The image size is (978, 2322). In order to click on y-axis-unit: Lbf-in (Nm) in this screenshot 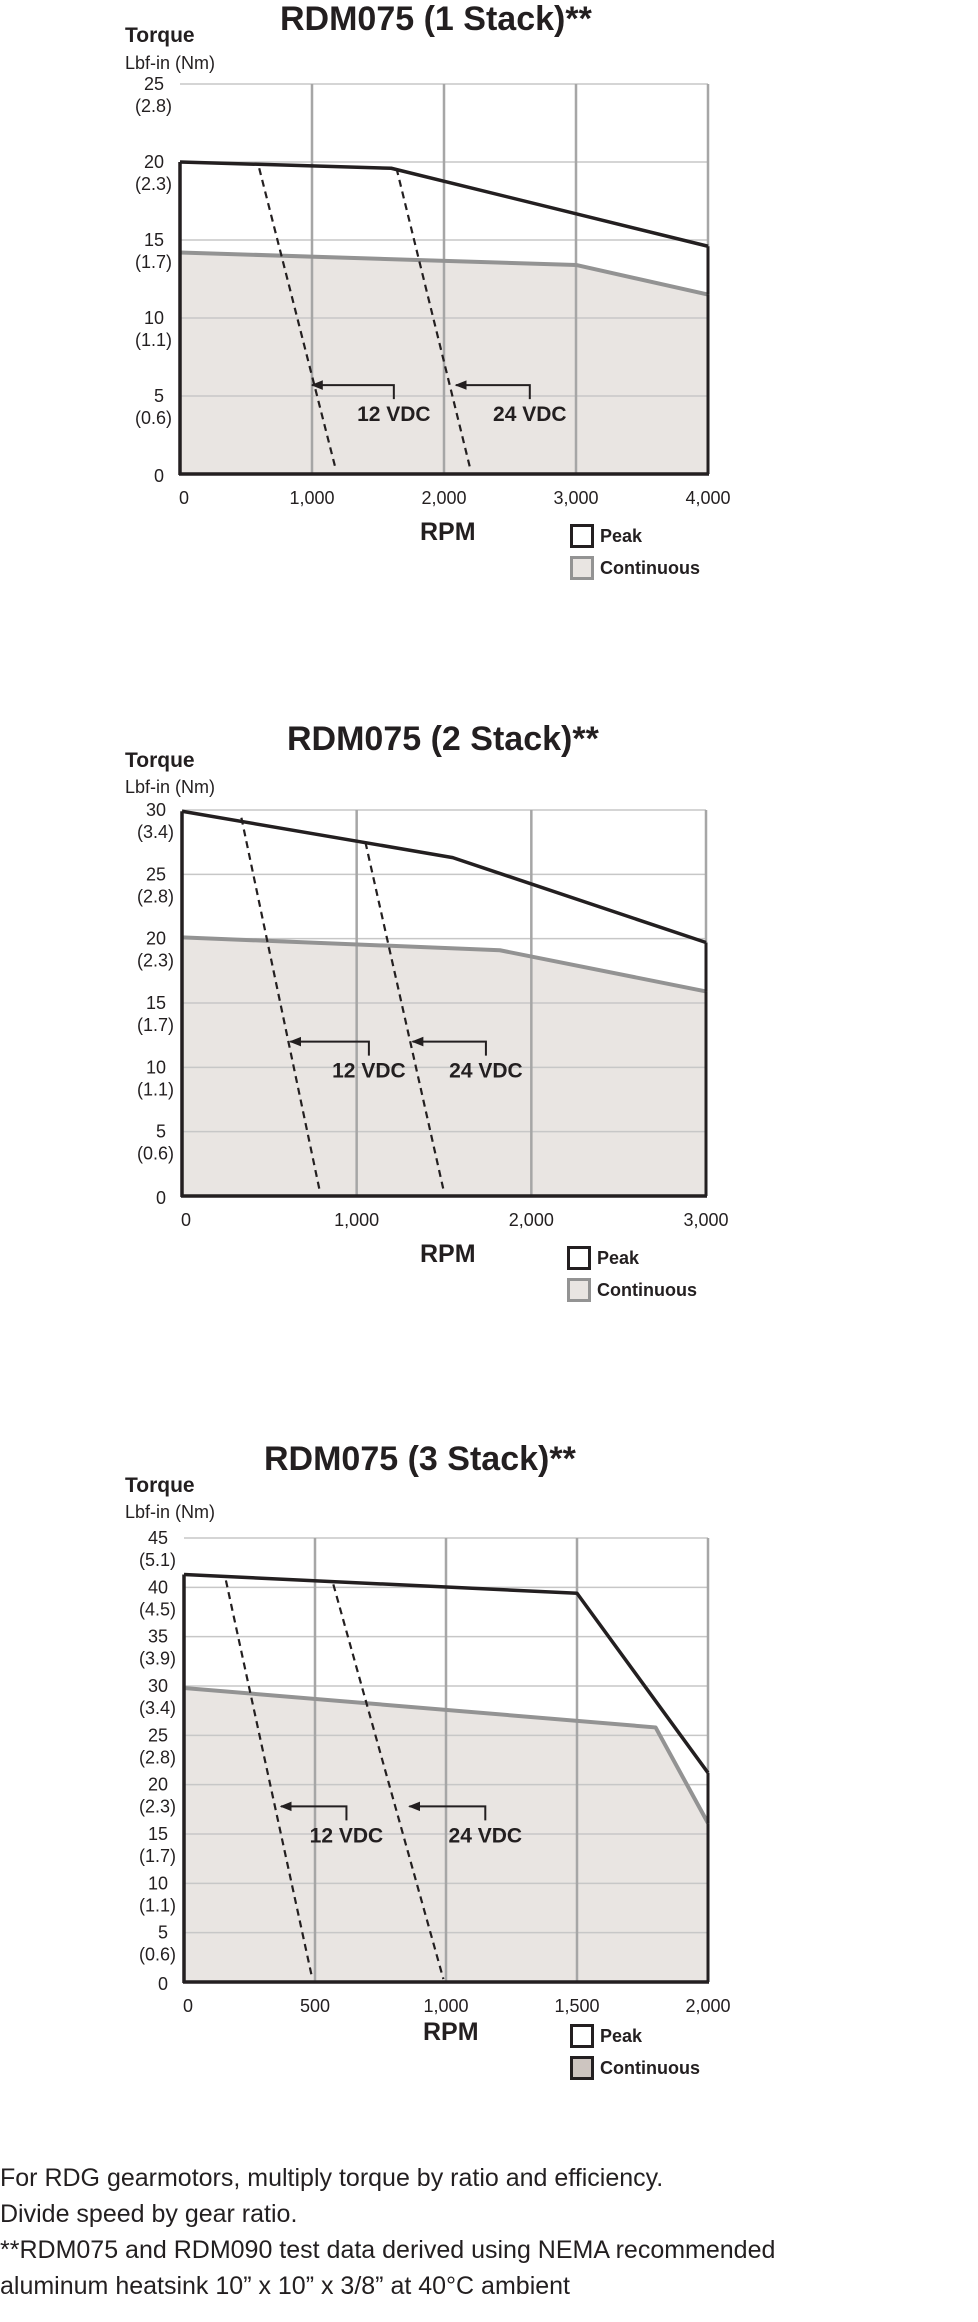, I will do `click(170, 1512)`.